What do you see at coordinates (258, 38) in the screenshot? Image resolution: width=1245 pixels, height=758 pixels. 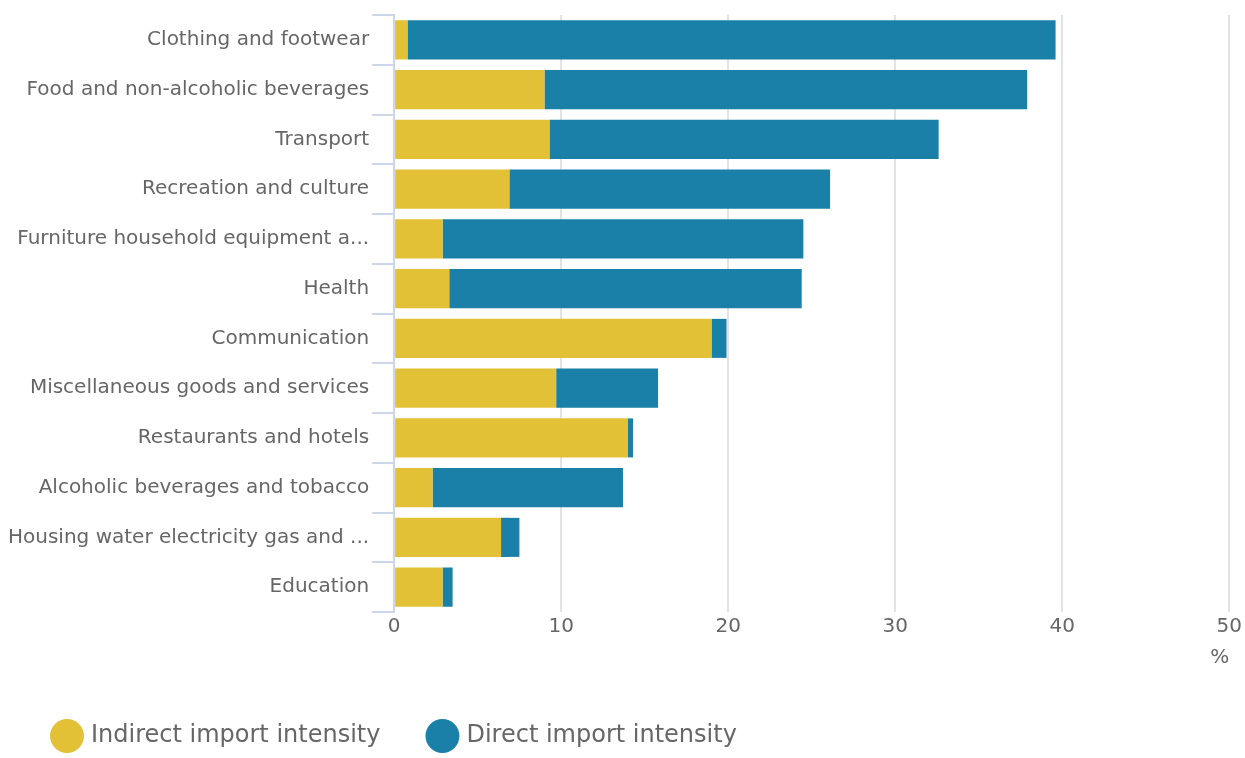 I see `y-tick-label: Clothing and footwear` at bounding box center [258, 38].